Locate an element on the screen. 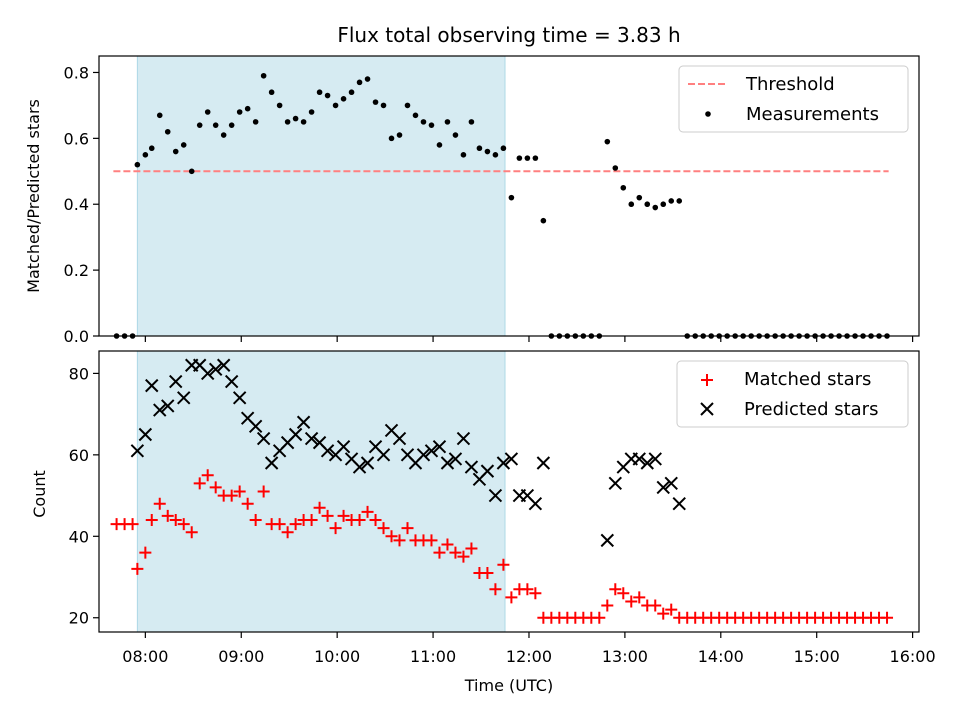  legend-matched-swatch is located at coordinates (707, 380).